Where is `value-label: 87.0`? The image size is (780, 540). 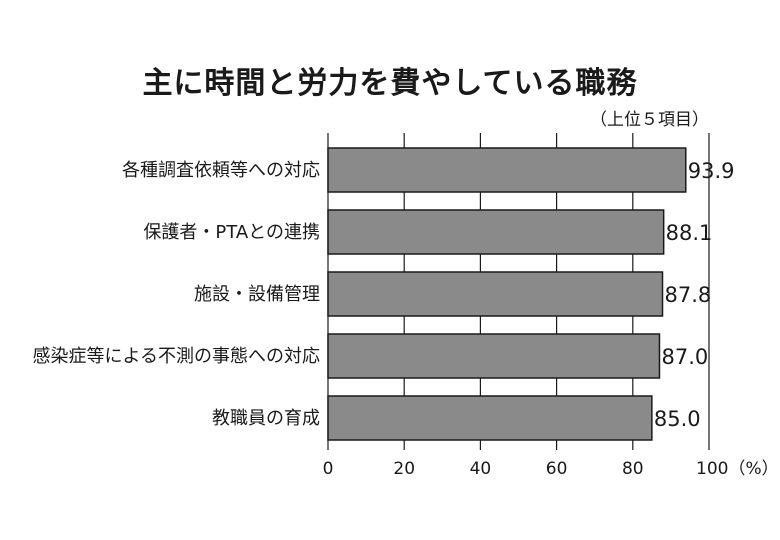
value-label: 87.0 is located at coordinates (684, 357).